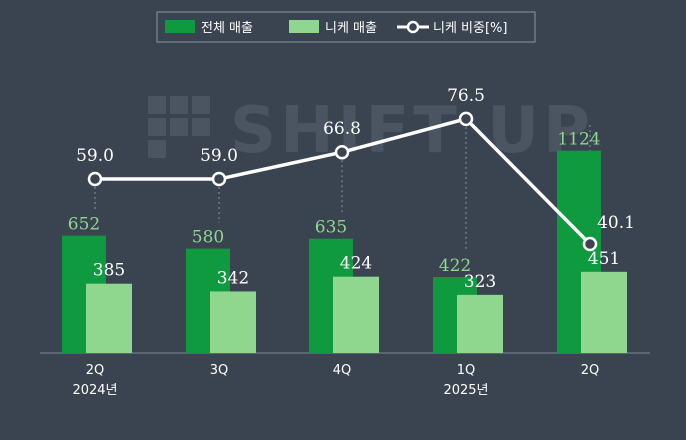 This screenshot has width=686, height=440. Describe the element at coordinates (227, 28) in the screenshot. I see `legend-label-total: 전체 매출` at that location.